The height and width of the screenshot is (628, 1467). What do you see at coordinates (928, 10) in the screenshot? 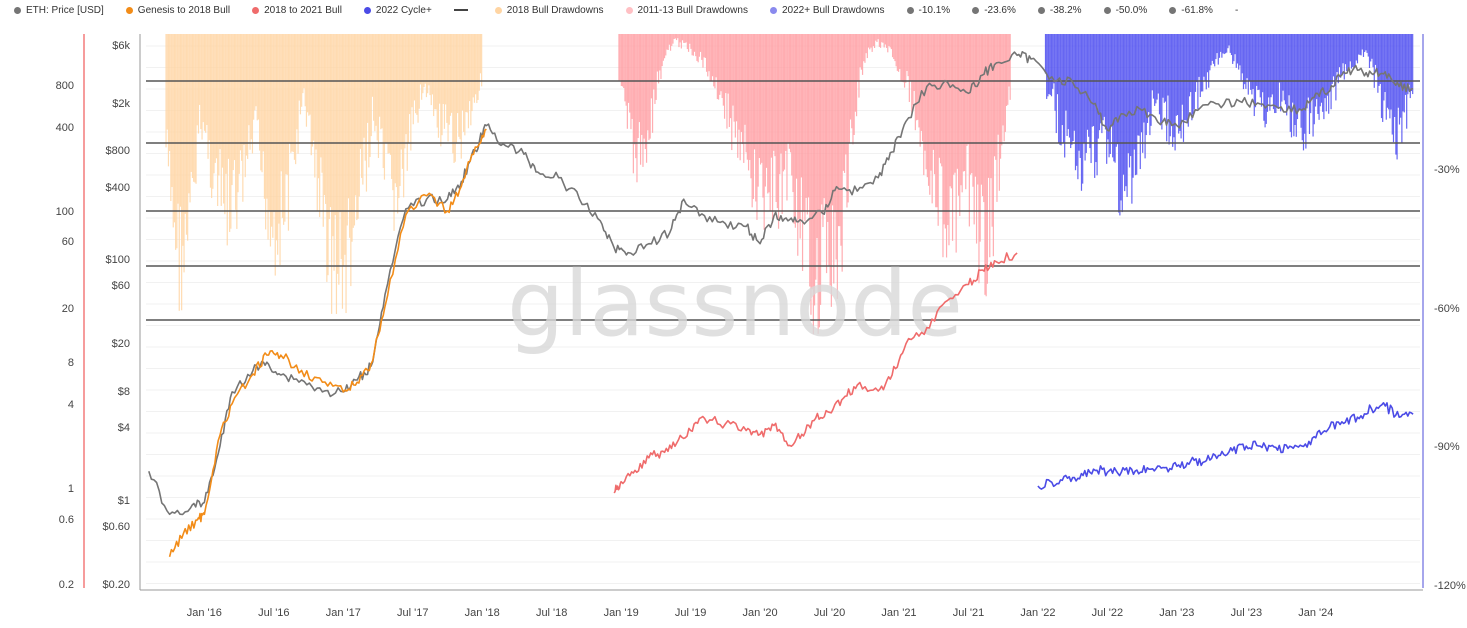
I see `legend-item: -10.1%` at bounding box center [928, 10].